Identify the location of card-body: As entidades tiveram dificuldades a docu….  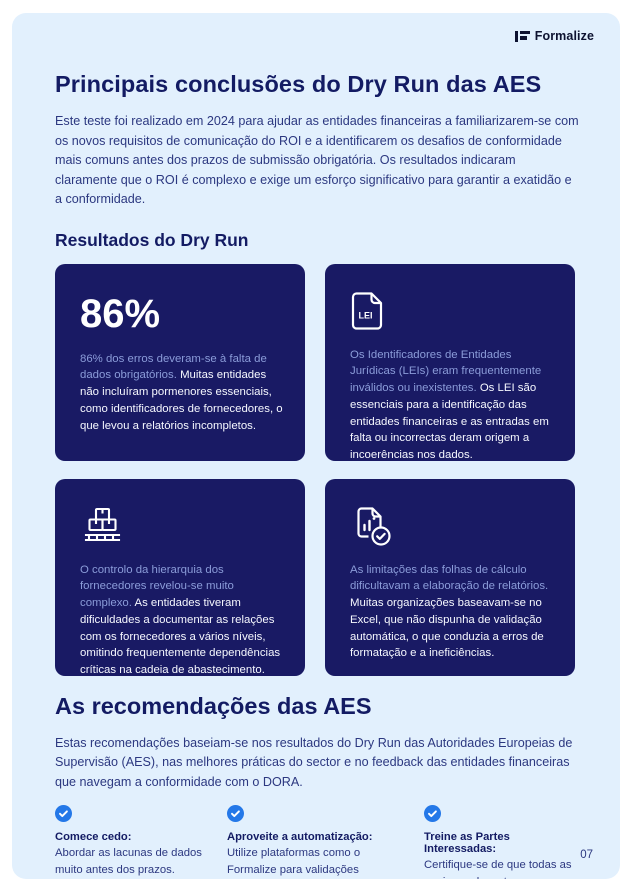
(180, 636).